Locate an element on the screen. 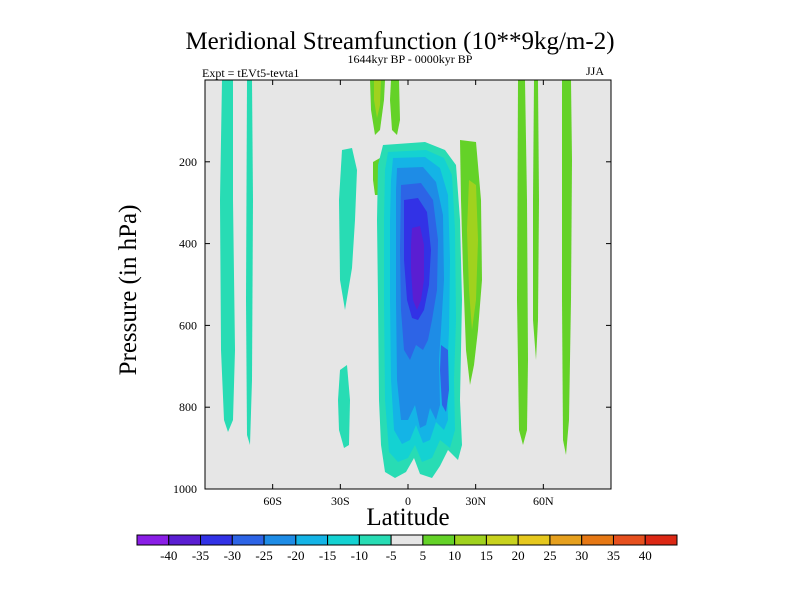 This screenshot has width=800, height=600. colorbar-label: 25 is located at coordinates (549, 555).